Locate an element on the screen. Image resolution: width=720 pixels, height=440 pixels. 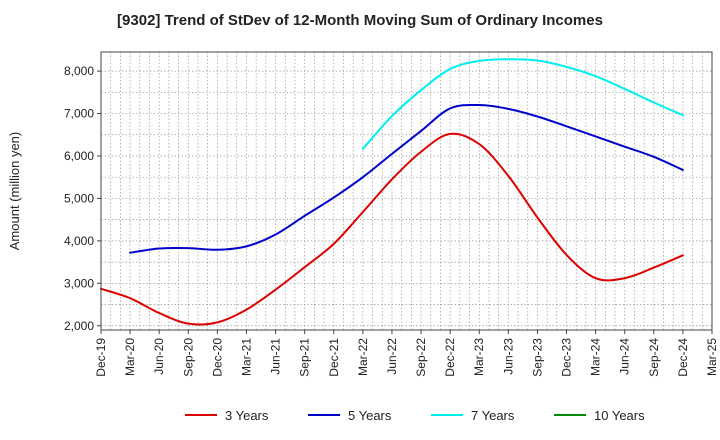
legend-label-3-years: 3 Years is located at coordinates (247, 415).